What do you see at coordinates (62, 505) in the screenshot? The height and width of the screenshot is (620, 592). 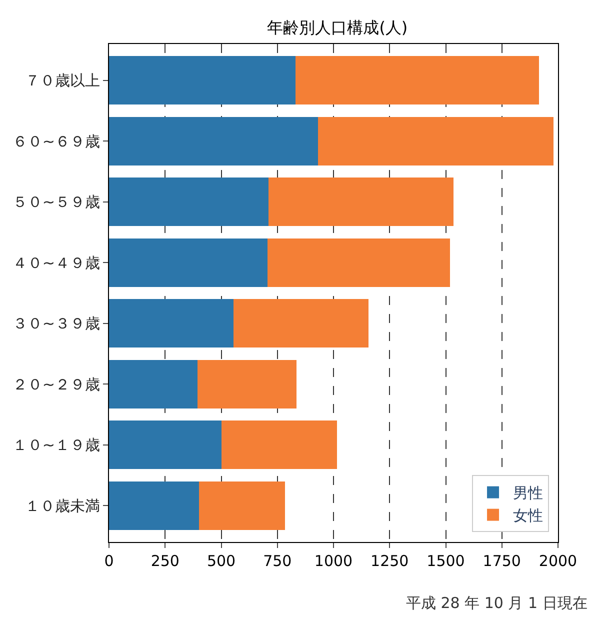 I see `y-tick-label: １０歳未満` at bounding box center [62, 505].